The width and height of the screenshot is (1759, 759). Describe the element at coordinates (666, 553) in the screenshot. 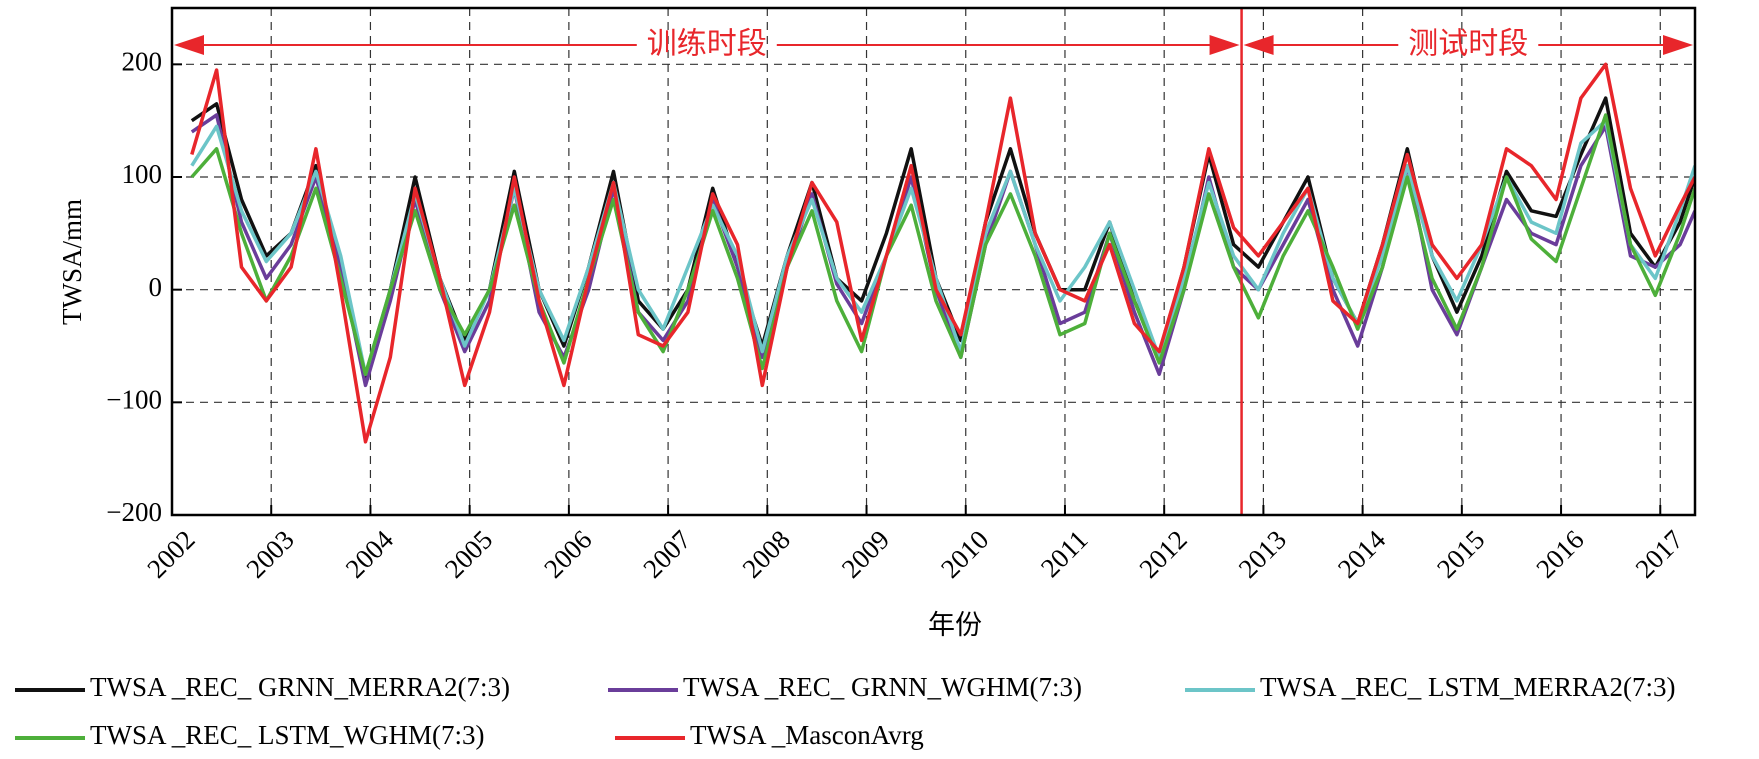

I see `x-tick-label: 2007` at that location.